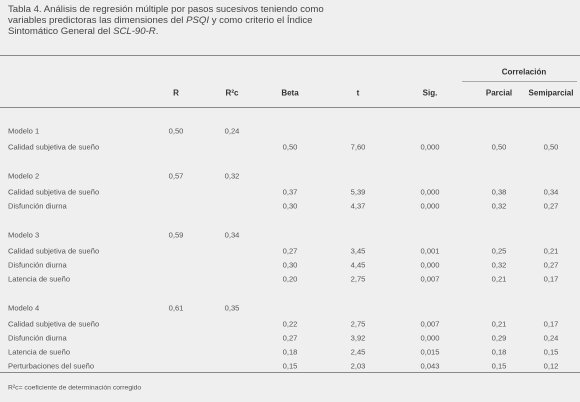 The width and height of the screenshot is (580, 402). What do you see at coordinates (430, 93) in the screenshot?
I see `column-header: Sig.` at bounding box center [430, 93].